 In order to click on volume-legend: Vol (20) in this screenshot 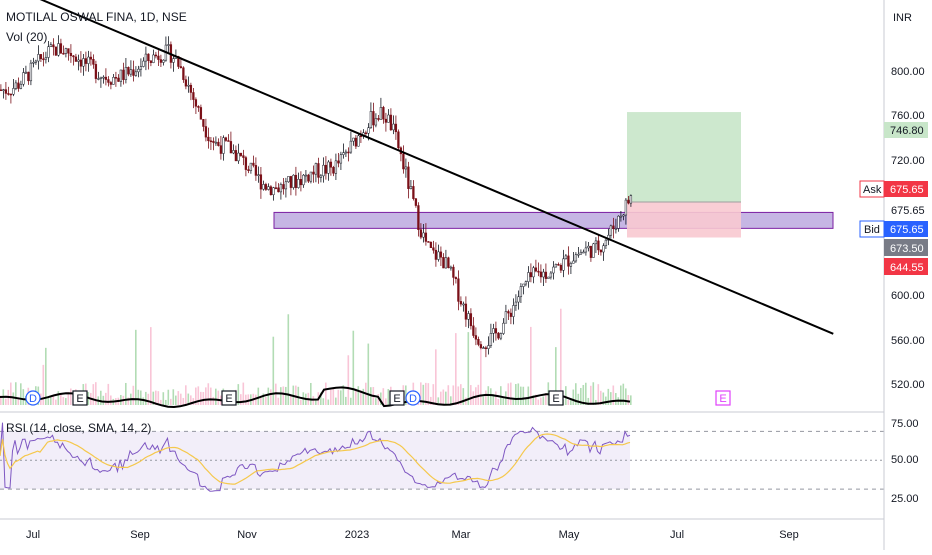, I will do `click(26, 37)`.